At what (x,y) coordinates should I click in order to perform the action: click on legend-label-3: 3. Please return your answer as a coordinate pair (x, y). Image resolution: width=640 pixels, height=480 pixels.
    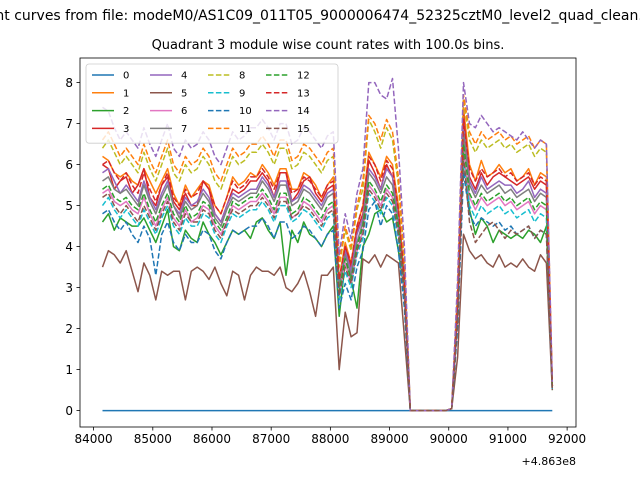
    Looking at the image, I should click on (126, 129).